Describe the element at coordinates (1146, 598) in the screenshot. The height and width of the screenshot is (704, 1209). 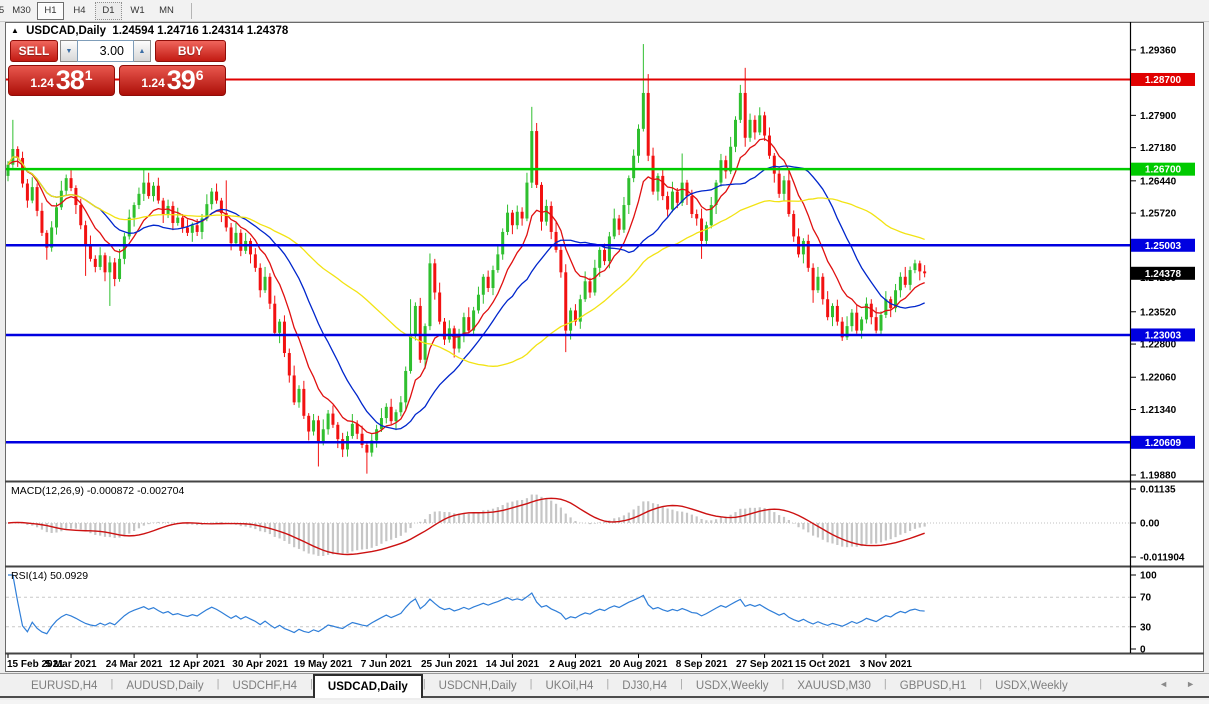
I see `rsi-axis-label: 70` at that location.